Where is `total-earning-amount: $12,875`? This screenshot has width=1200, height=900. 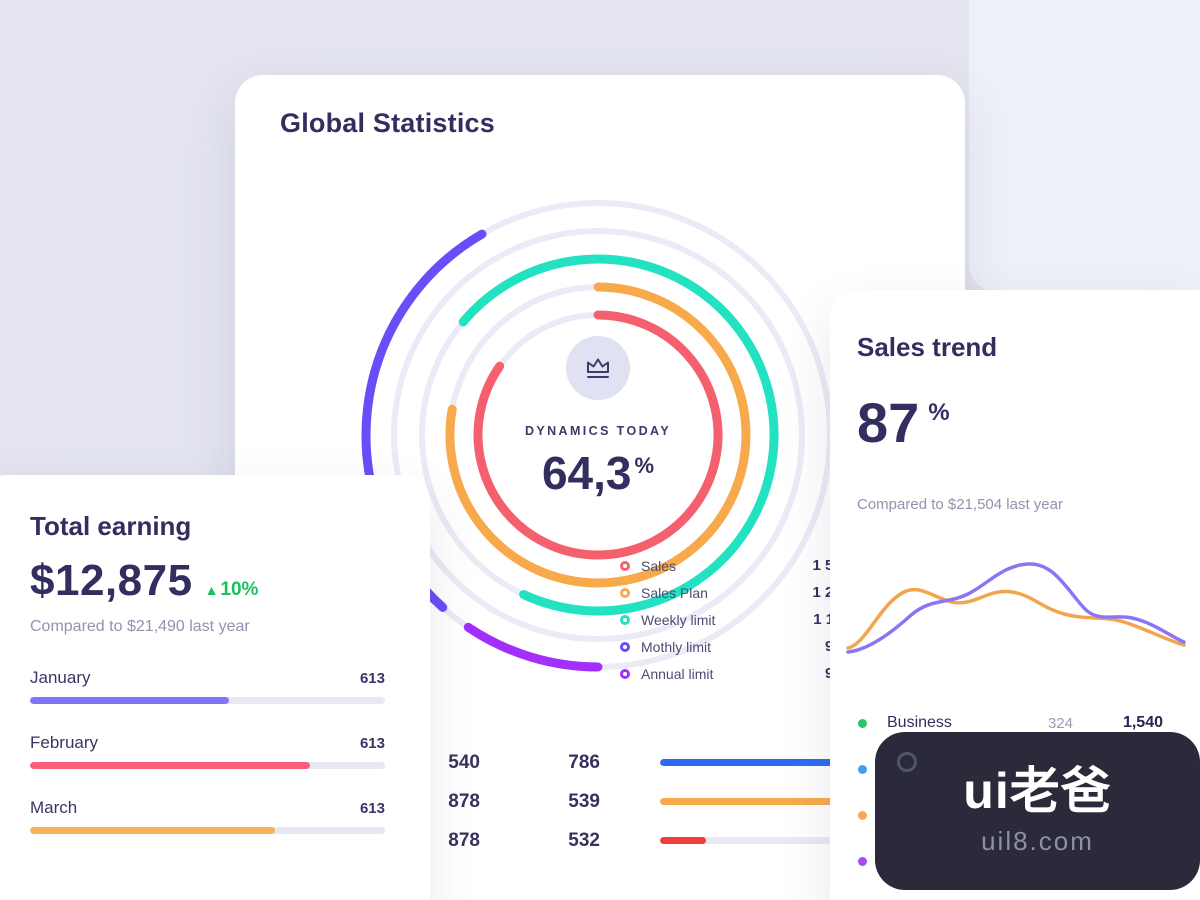
total-earning-amount: $12,875 is located at coordinates (111, 580).